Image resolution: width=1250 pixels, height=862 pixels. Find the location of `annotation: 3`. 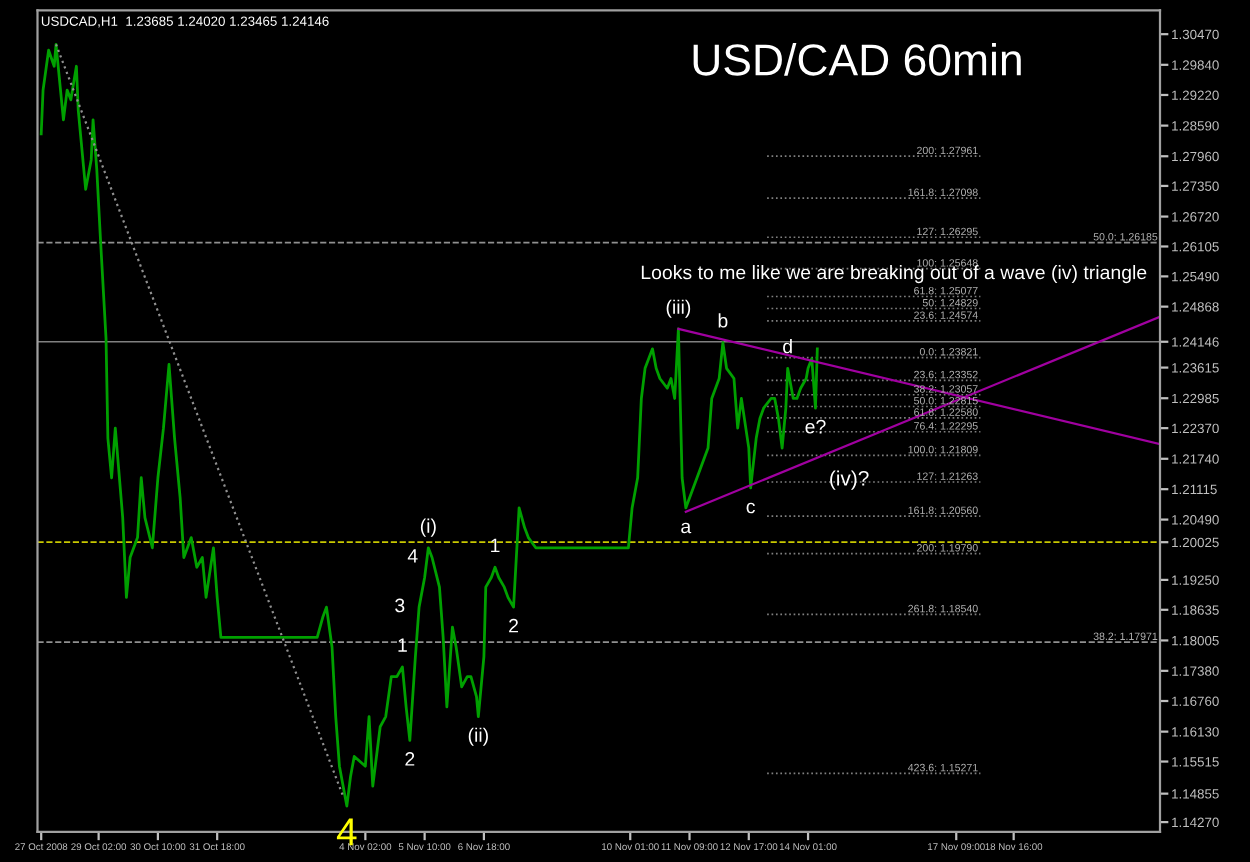

annotation: 3 is located at coordinates (400, 605).